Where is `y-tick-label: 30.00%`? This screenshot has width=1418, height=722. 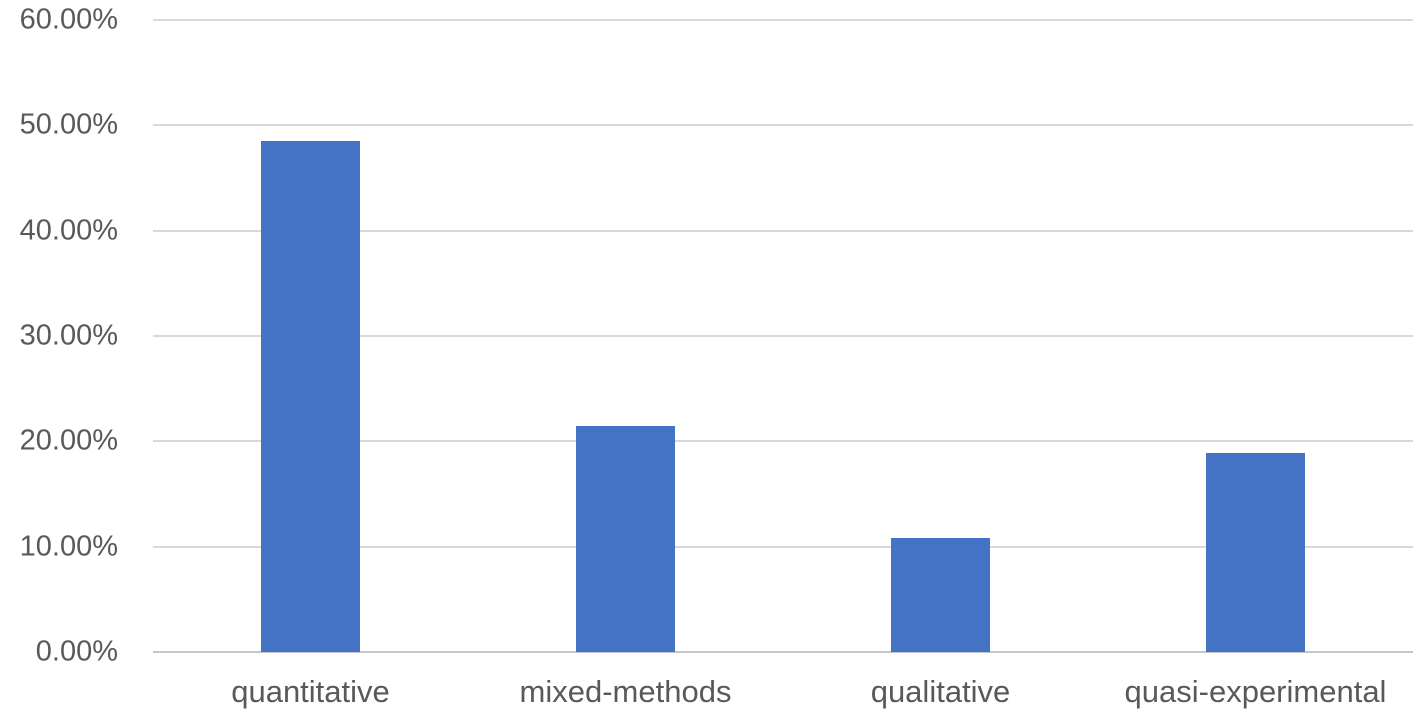
y-tick-label: 30.00% is located at coordinates (68, 335).